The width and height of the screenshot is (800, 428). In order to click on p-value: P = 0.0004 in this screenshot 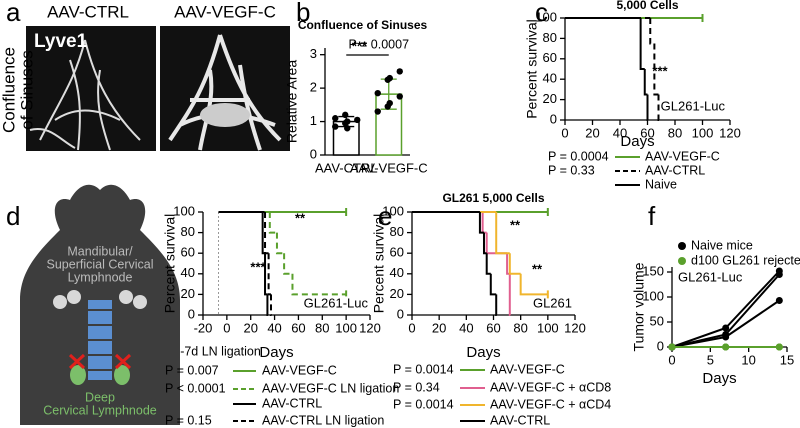, I will do `click(578, 156)`.